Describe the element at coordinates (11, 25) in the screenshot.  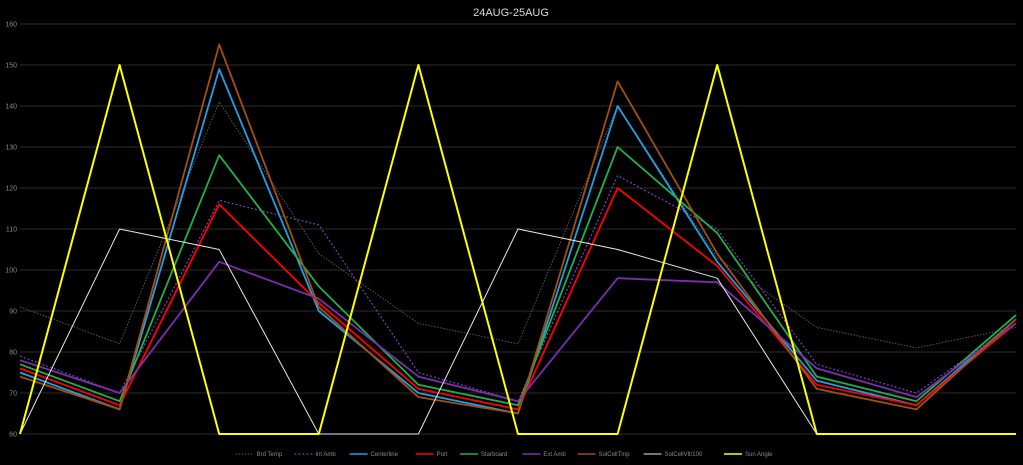
I see `y-tick-label: 160` at that location.